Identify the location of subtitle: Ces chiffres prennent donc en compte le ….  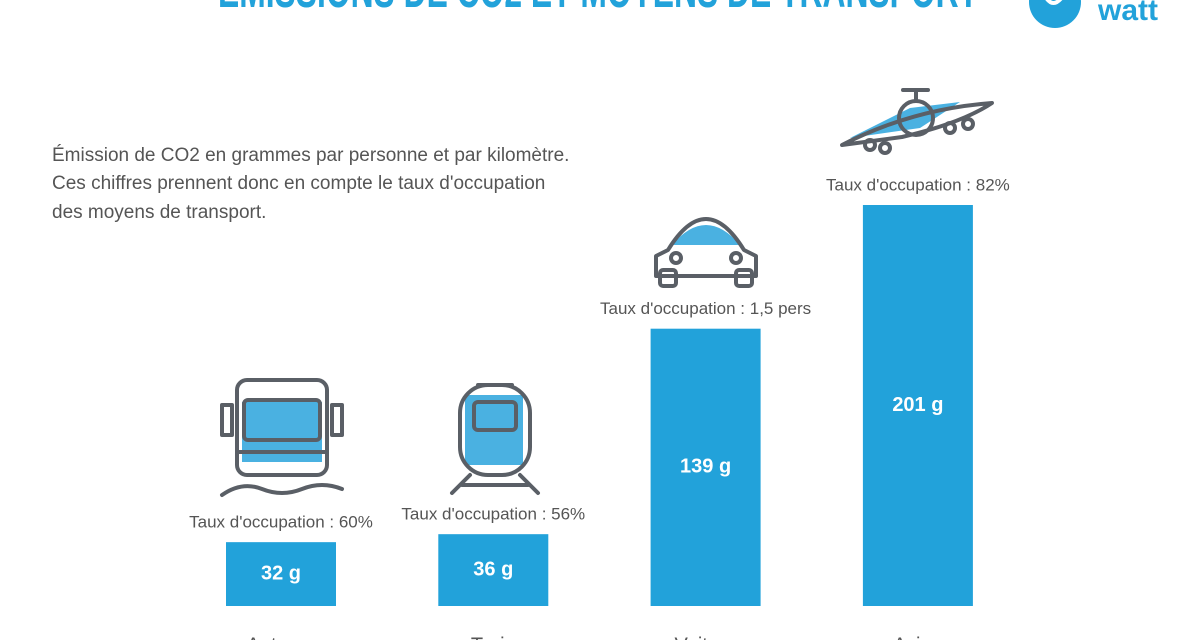
(298, 183).